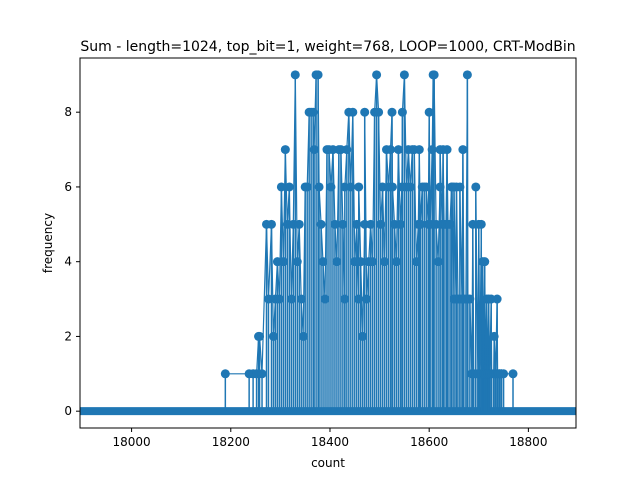 This screenshot has height=480, width=640. I want to click on x-tick-label: 18000, so click(131, 442).